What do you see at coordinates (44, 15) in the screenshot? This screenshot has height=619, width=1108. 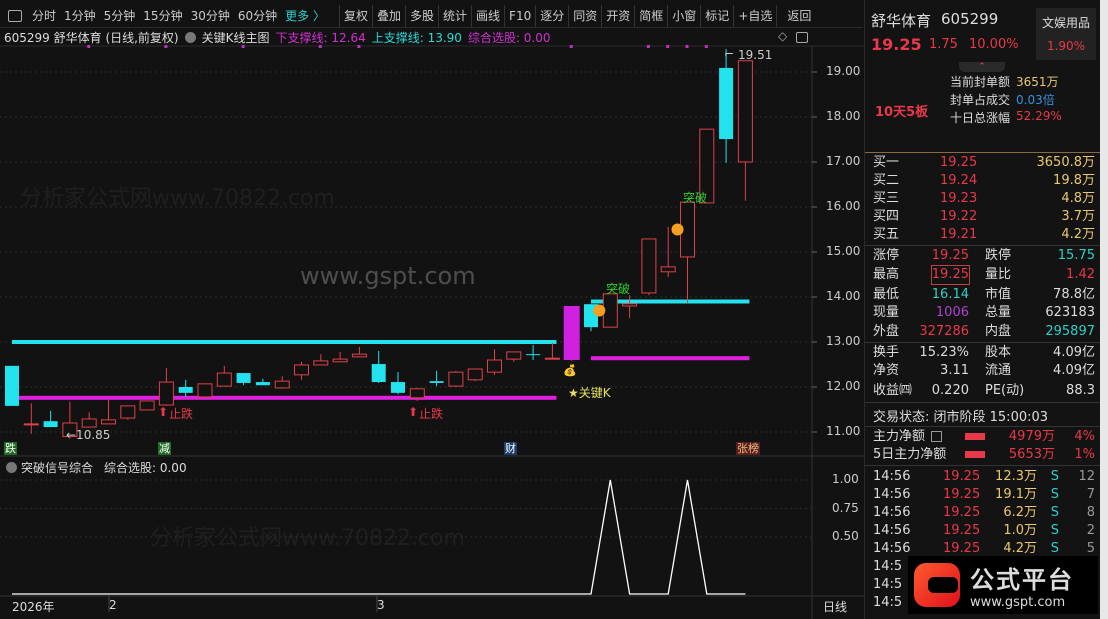 I see `period-tab: 分时` at bounding box center [44, 15].